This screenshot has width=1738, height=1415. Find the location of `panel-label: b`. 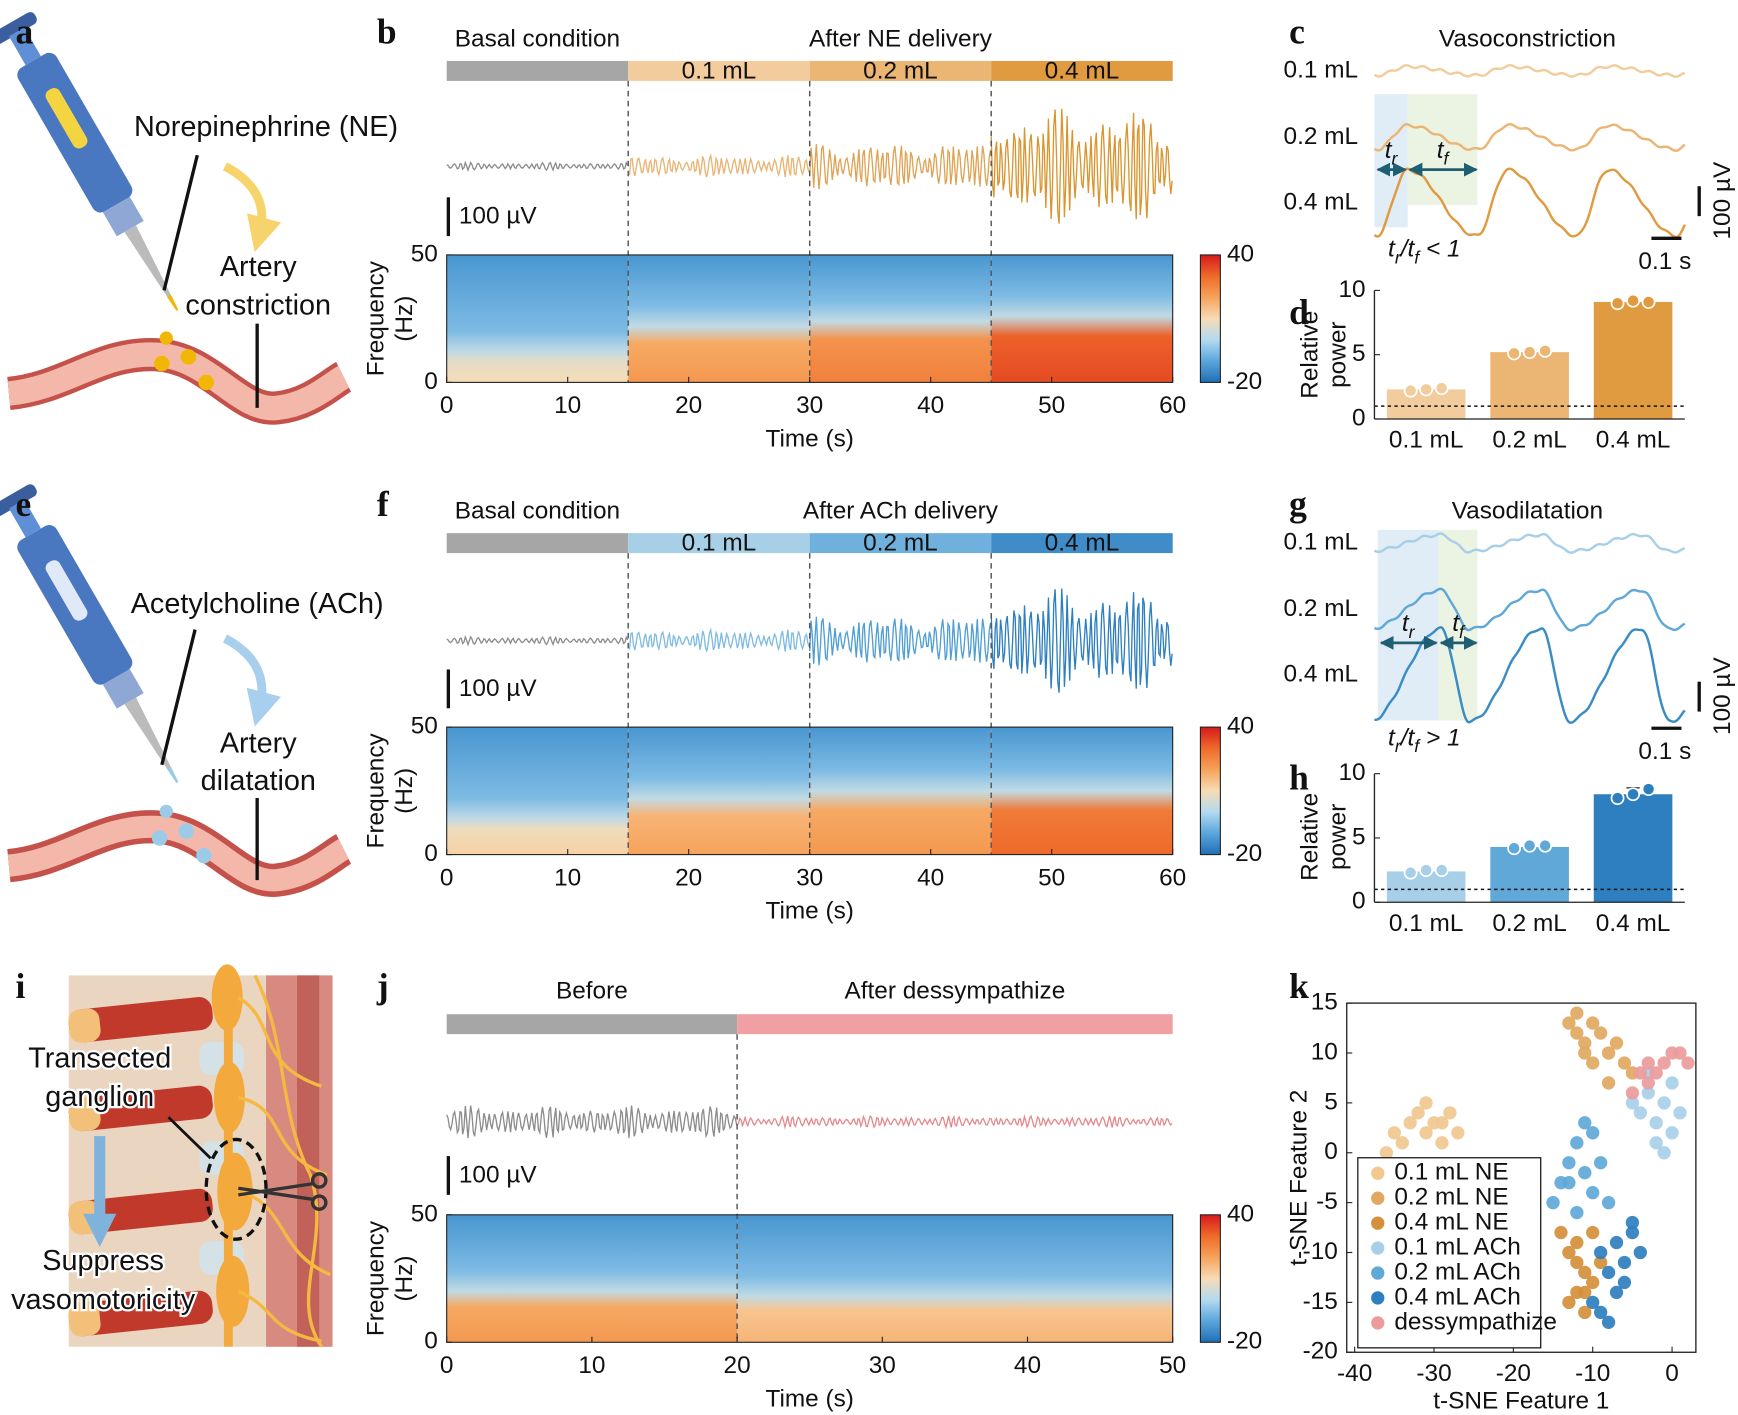

panel-label: b is located at coordinates (387, 32).